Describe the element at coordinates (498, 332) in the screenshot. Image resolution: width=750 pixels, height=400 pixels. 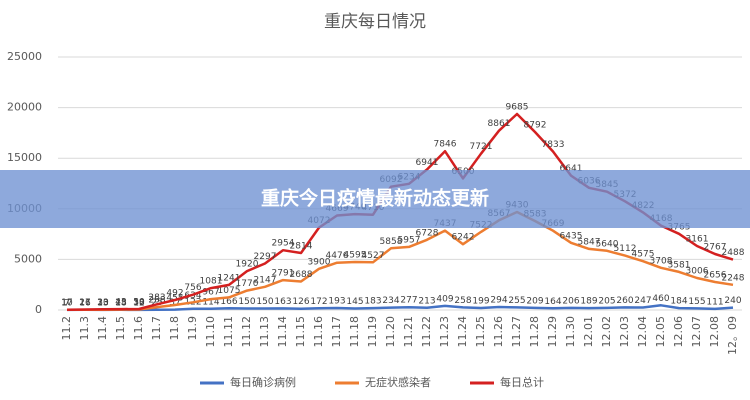
I see `x-tick-label: 11.26` at that location.